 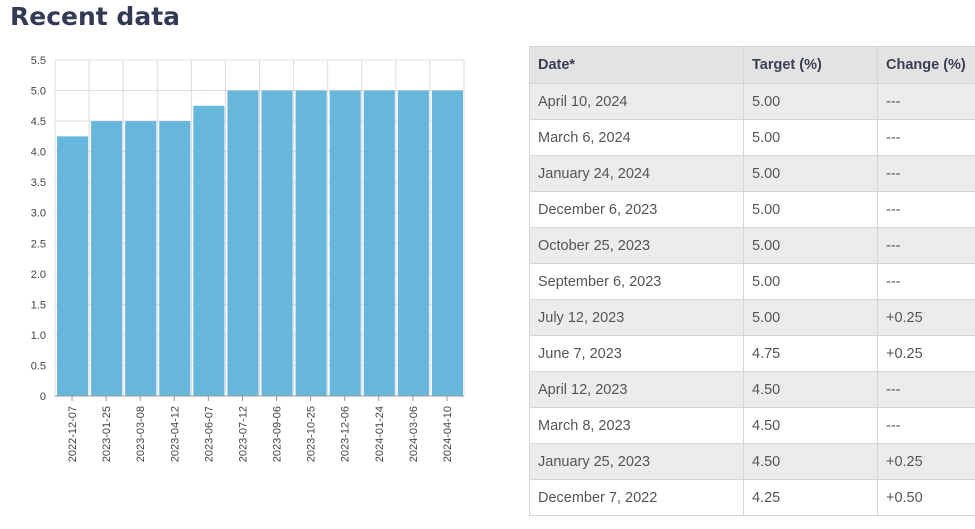 I want to click on table-row: January 25, 2023 4.50 +0.25, so click(x=752, y=461).